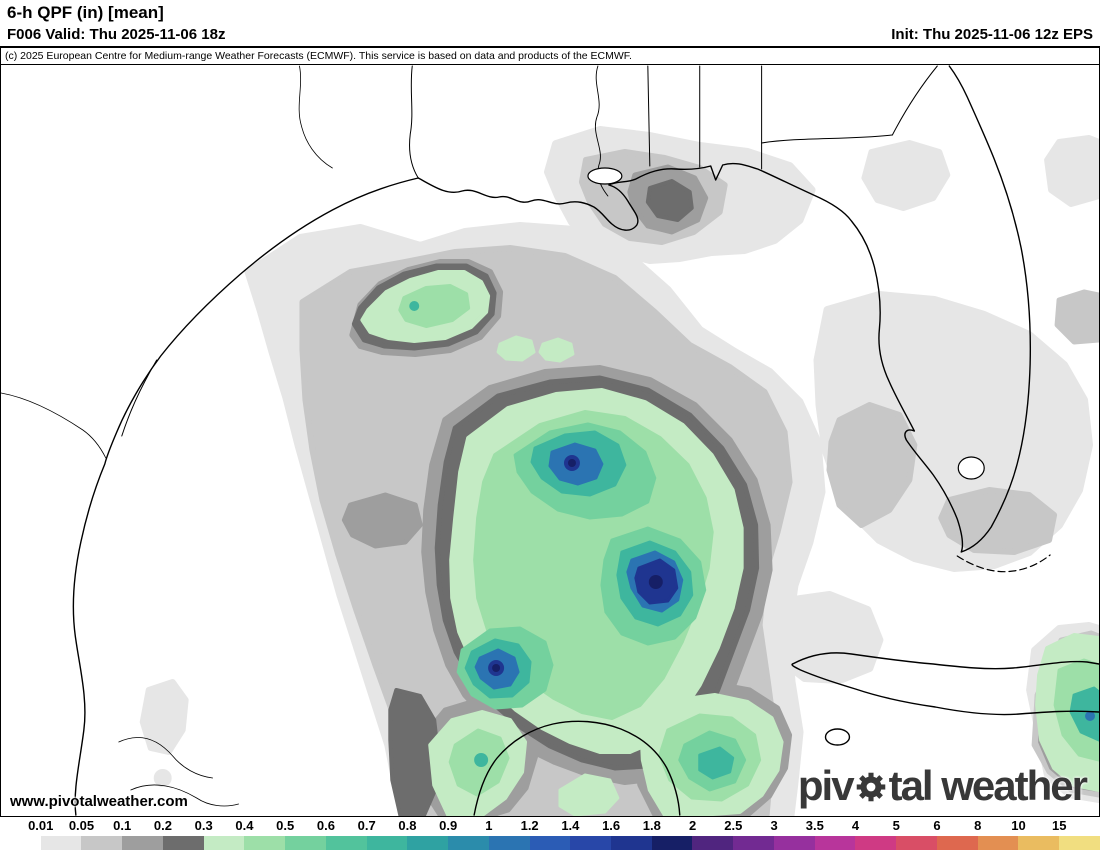 This screenshot has height=850, width=1100. Describe the element at coordinates (489, 825) in the screenshot. I see `colorbar-label: 1` at that location.